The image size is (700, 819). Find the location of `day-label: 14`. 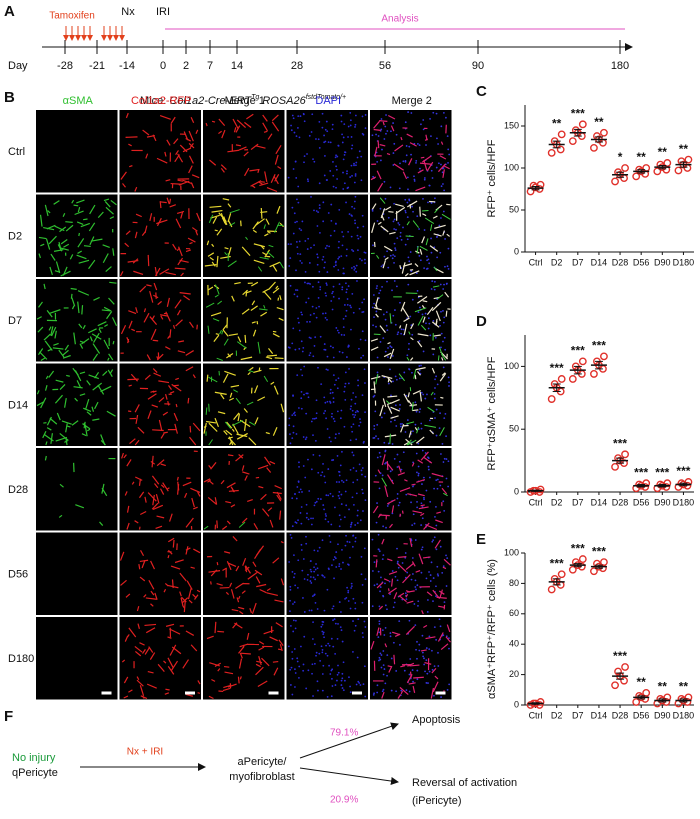

day-label: 14 is located at coordinates (237, 66).